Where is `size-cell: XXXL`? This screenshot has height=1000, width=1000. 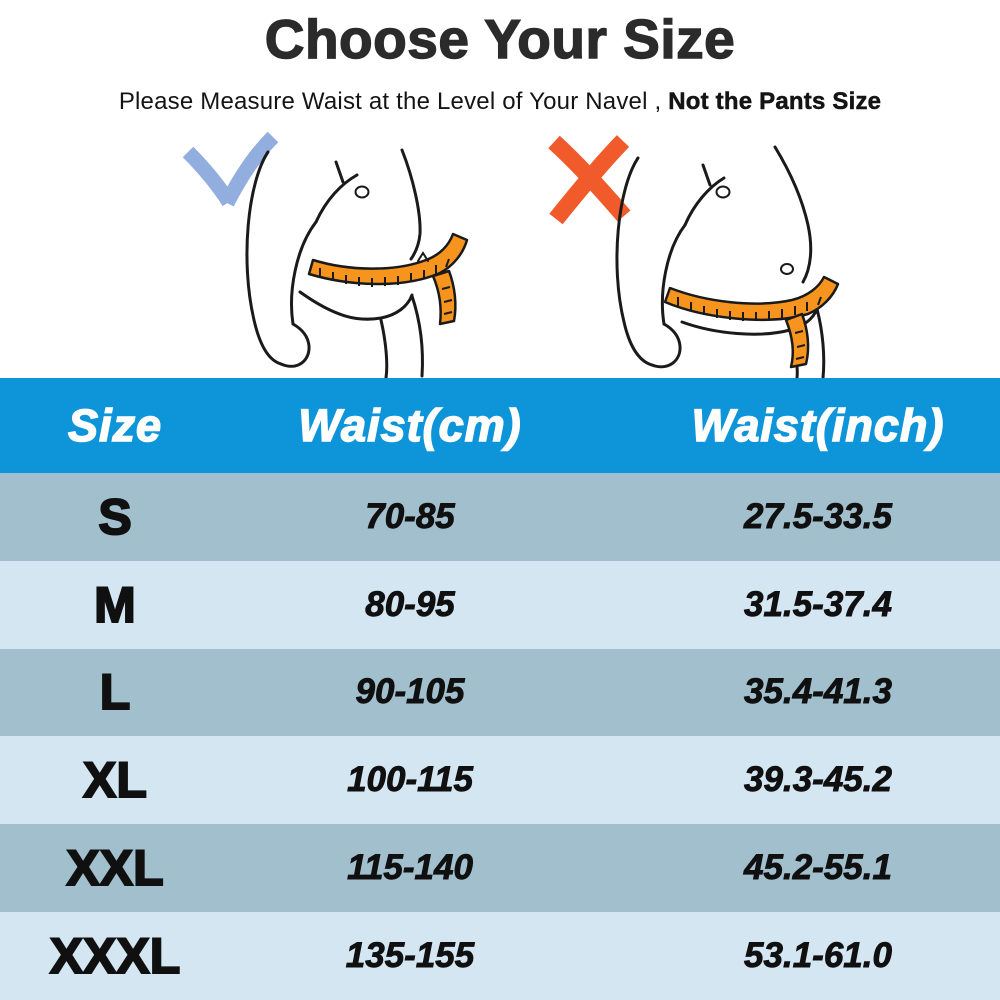
size-cell: XXXL is located at coordinates (115, 956).